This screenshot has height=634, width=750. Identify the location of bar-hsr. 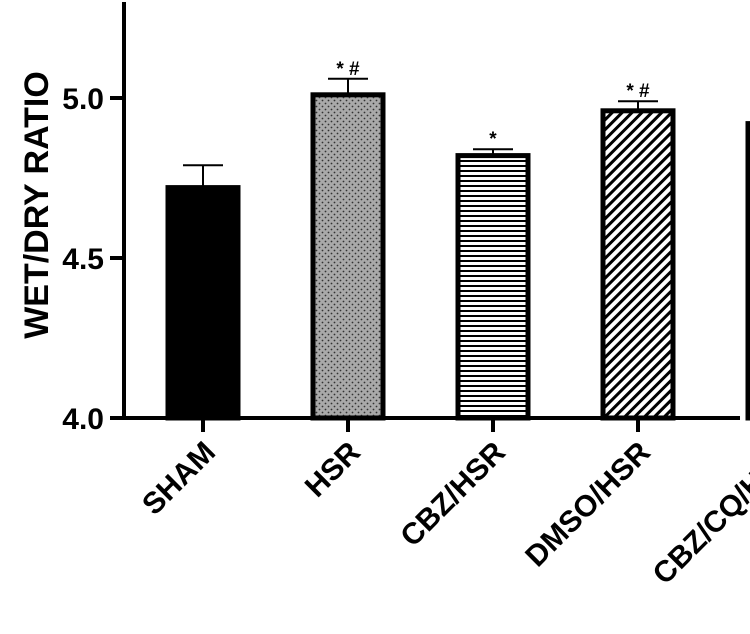
(348, 256).